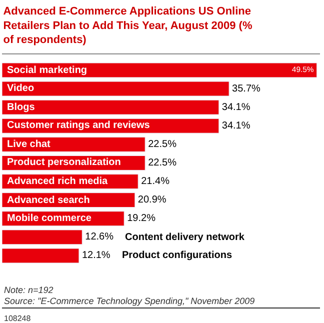  What do you see at coordinates (49, 218) in the screenshot?
I see `y-tick-label: Mobile commerce` at bounding box center [49, 218].